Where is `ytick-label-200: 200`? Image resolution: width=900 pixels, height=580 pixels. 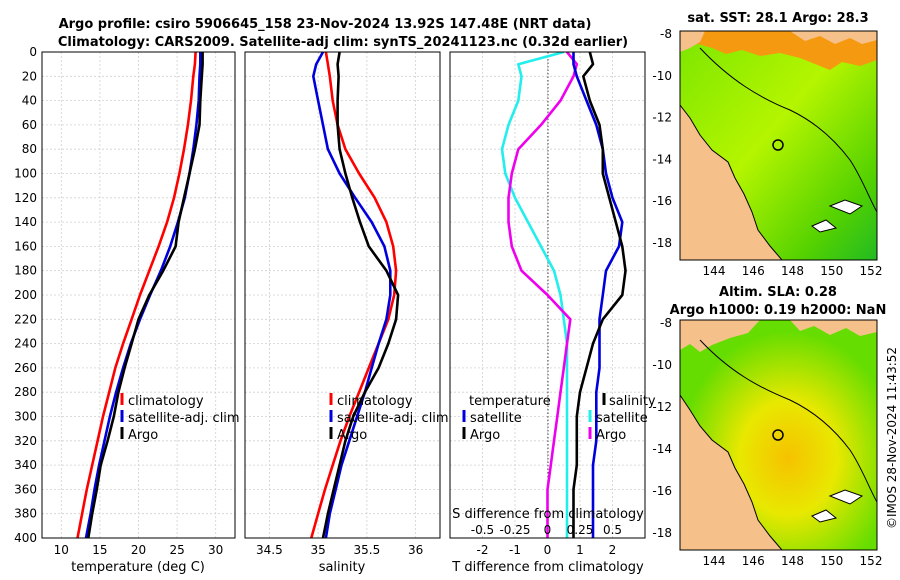
ytick-label-200: 200 is located at coordinates (25, 295).